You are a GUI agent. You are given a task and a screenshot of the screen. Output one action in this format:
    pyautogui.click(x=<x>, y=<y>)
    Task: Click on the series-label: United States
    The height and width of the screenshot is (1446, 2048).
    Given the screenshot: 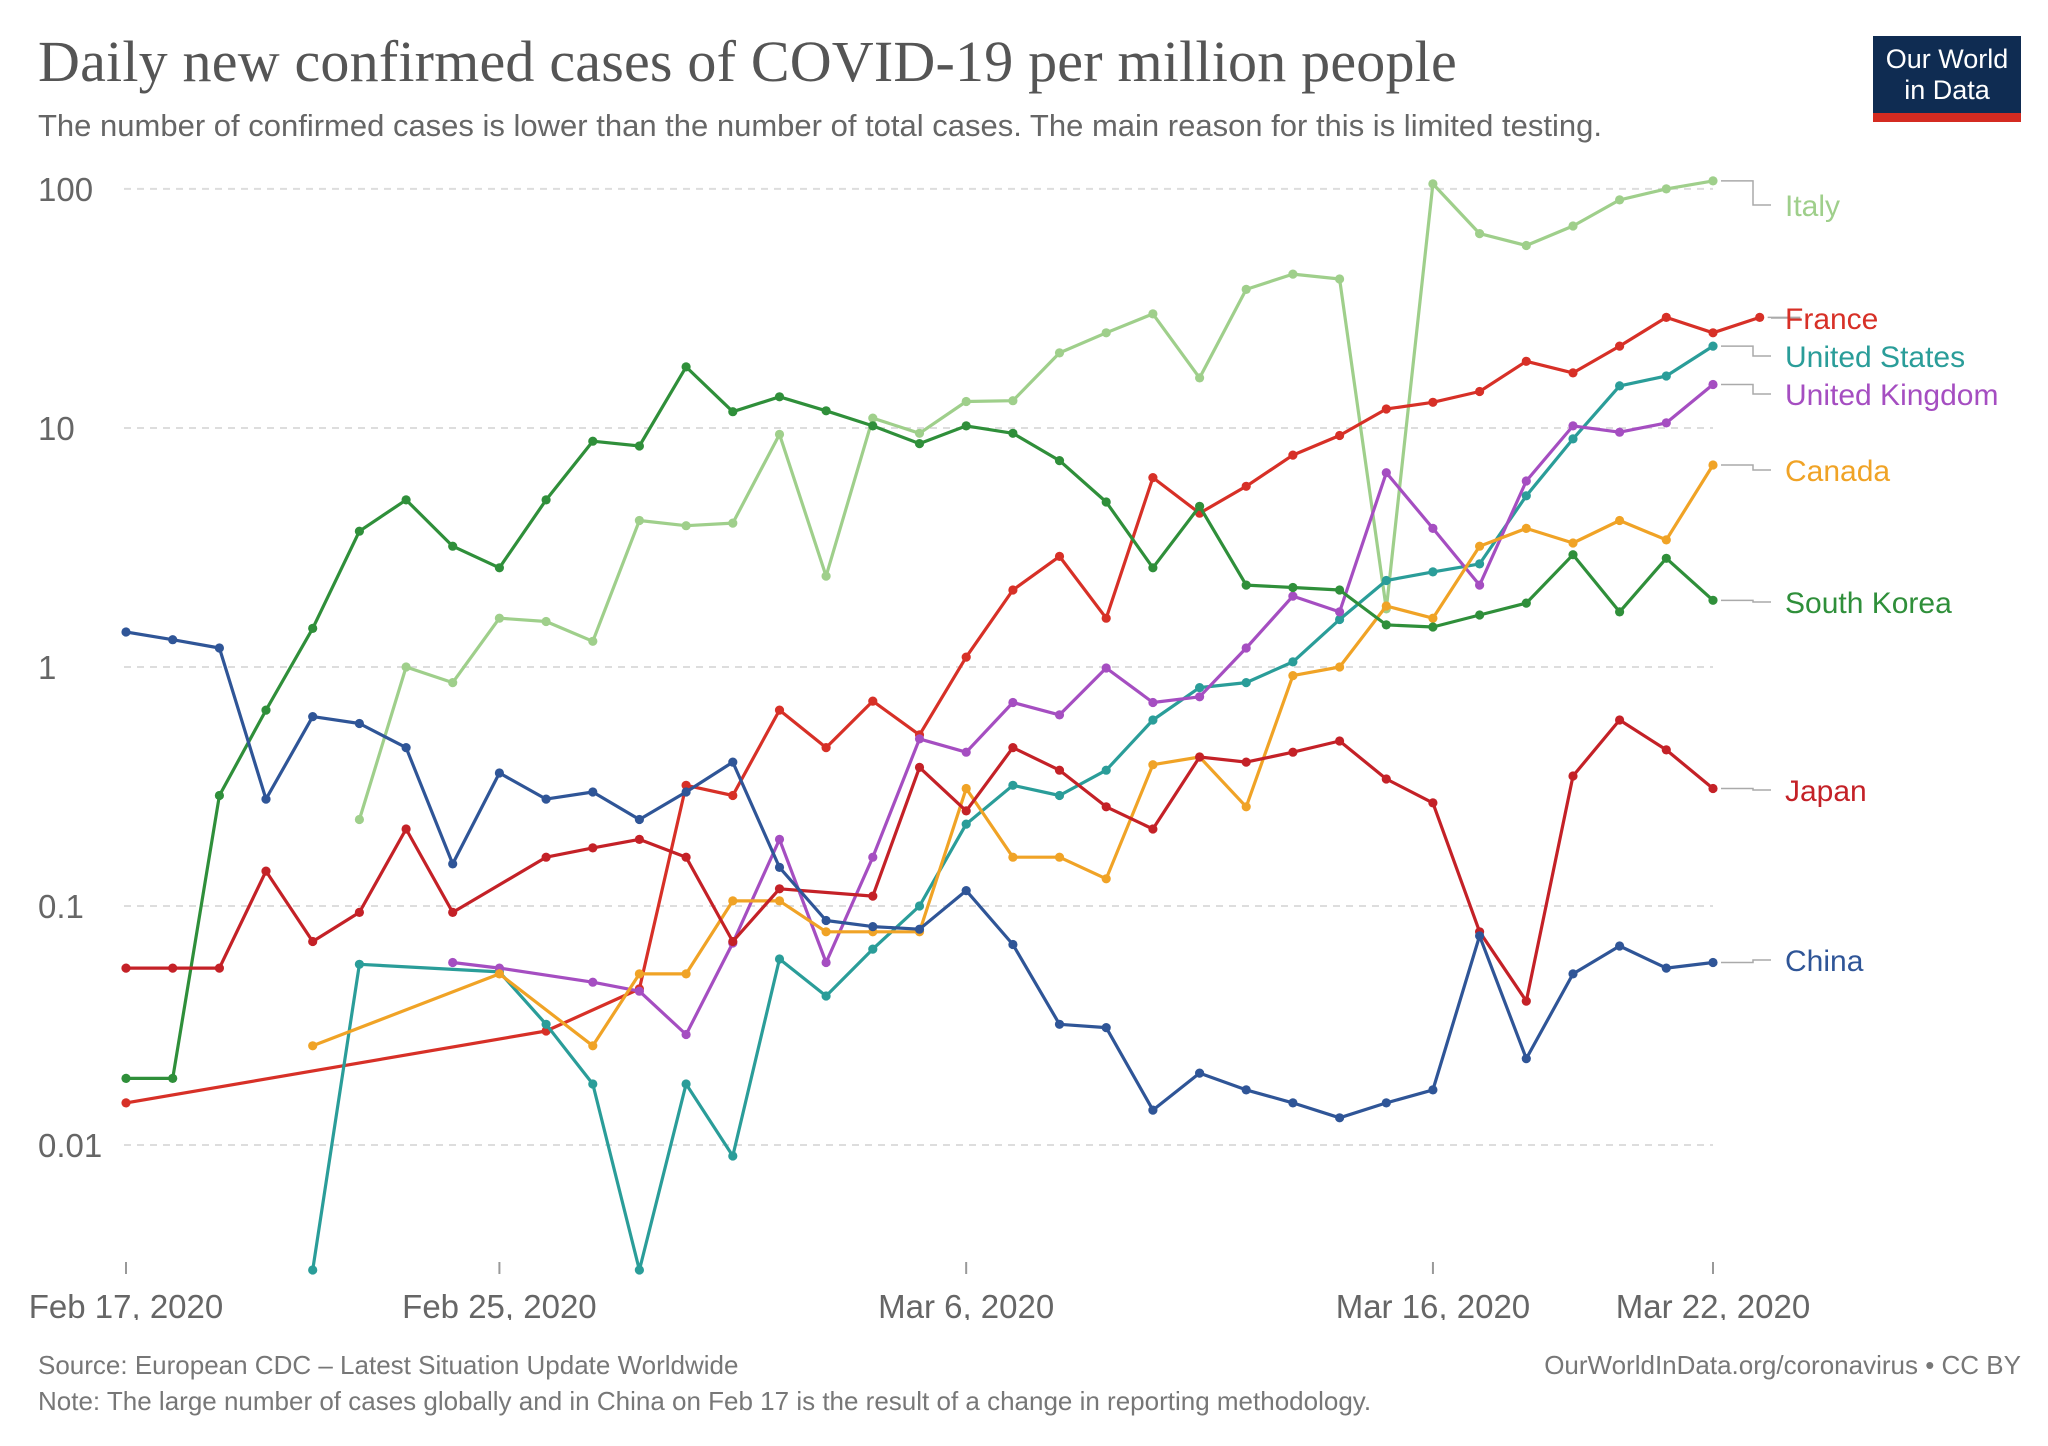 What is the action you would take?
    pyautogui.click(x=1875, y=357)
    